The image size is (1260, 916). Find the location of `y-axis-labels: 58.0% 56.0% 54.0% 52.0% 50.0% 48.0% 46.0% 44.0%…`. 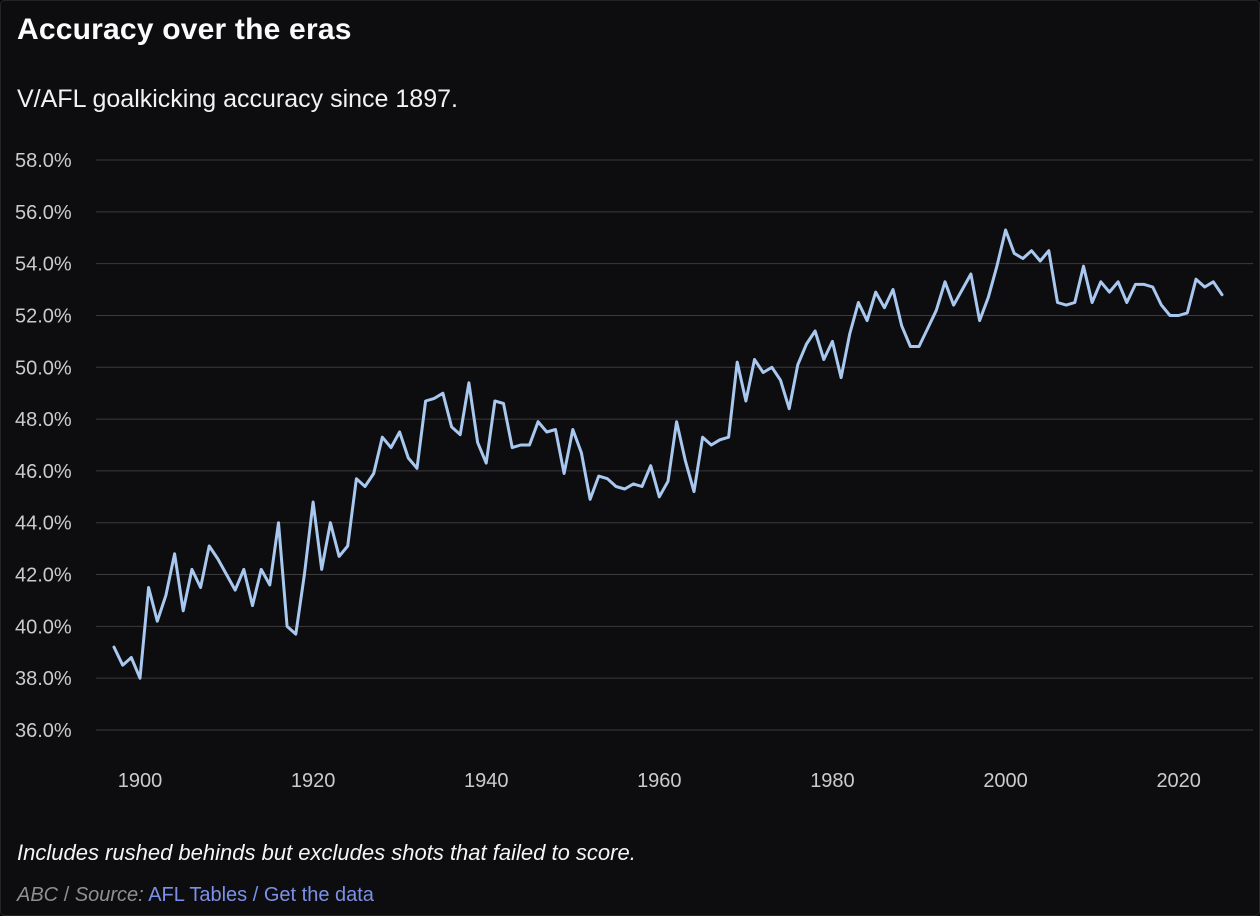

y-axis-labels: 58.0% 56.0% 54.0% 52.0% 50.0% 48.0% 46.0% 44.0%… is located at coordinates (43, 446).